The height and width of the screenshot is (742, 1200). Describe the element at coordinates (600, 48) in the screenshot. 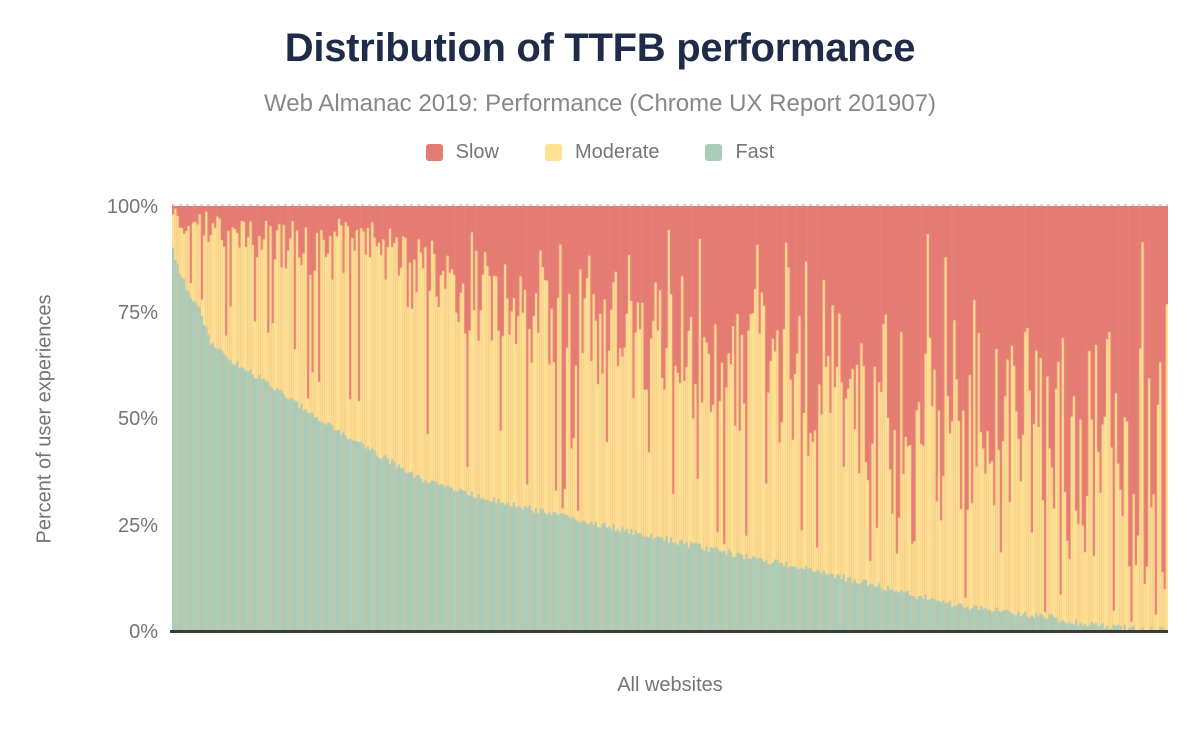

I see `chart-title: Distribution of TTFB performance` at that location.